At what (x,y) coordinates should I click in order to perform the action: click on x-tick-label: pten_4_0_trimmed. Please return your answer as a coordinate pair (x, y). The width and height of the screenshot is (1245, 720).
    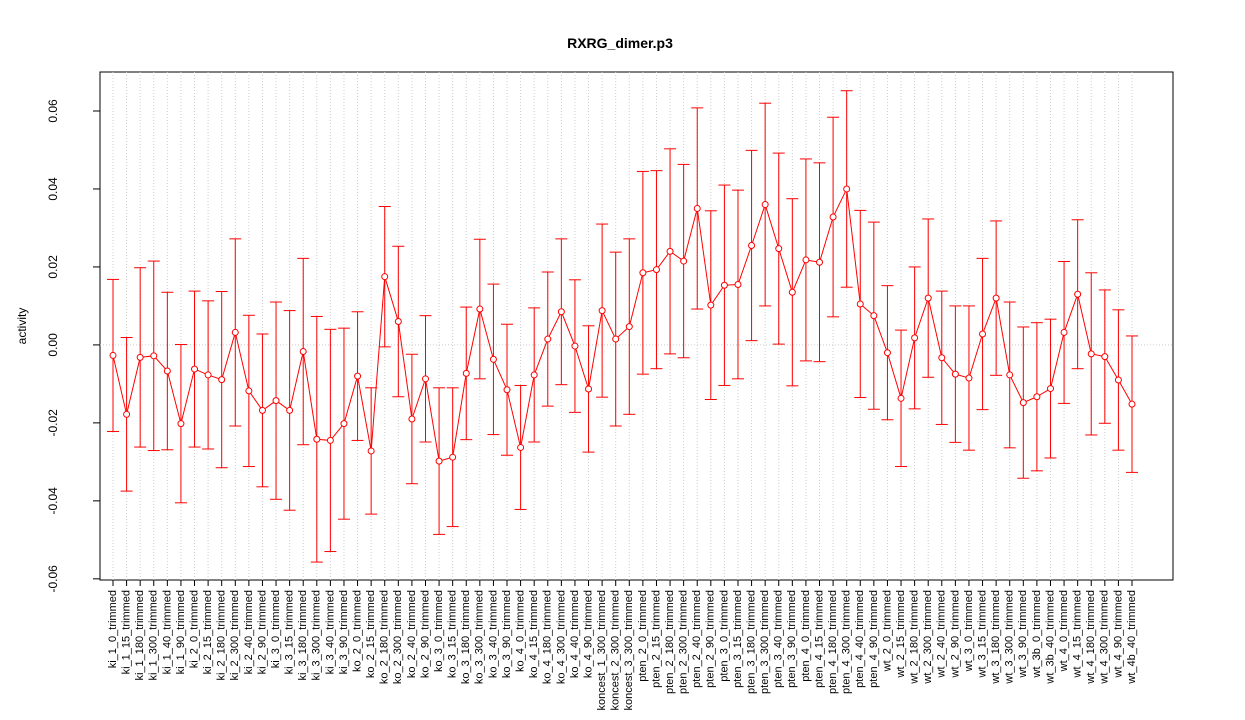
    Looking at the image, I should click on (806, 636).